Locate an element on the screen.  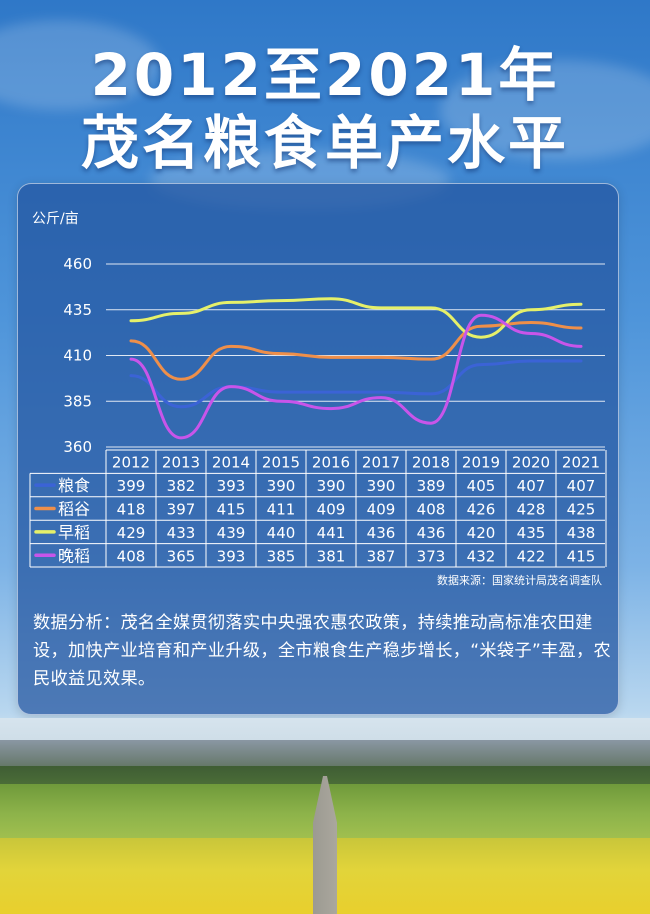
title-line-1: 2012至2021年 is located at coordinates (325, 75).